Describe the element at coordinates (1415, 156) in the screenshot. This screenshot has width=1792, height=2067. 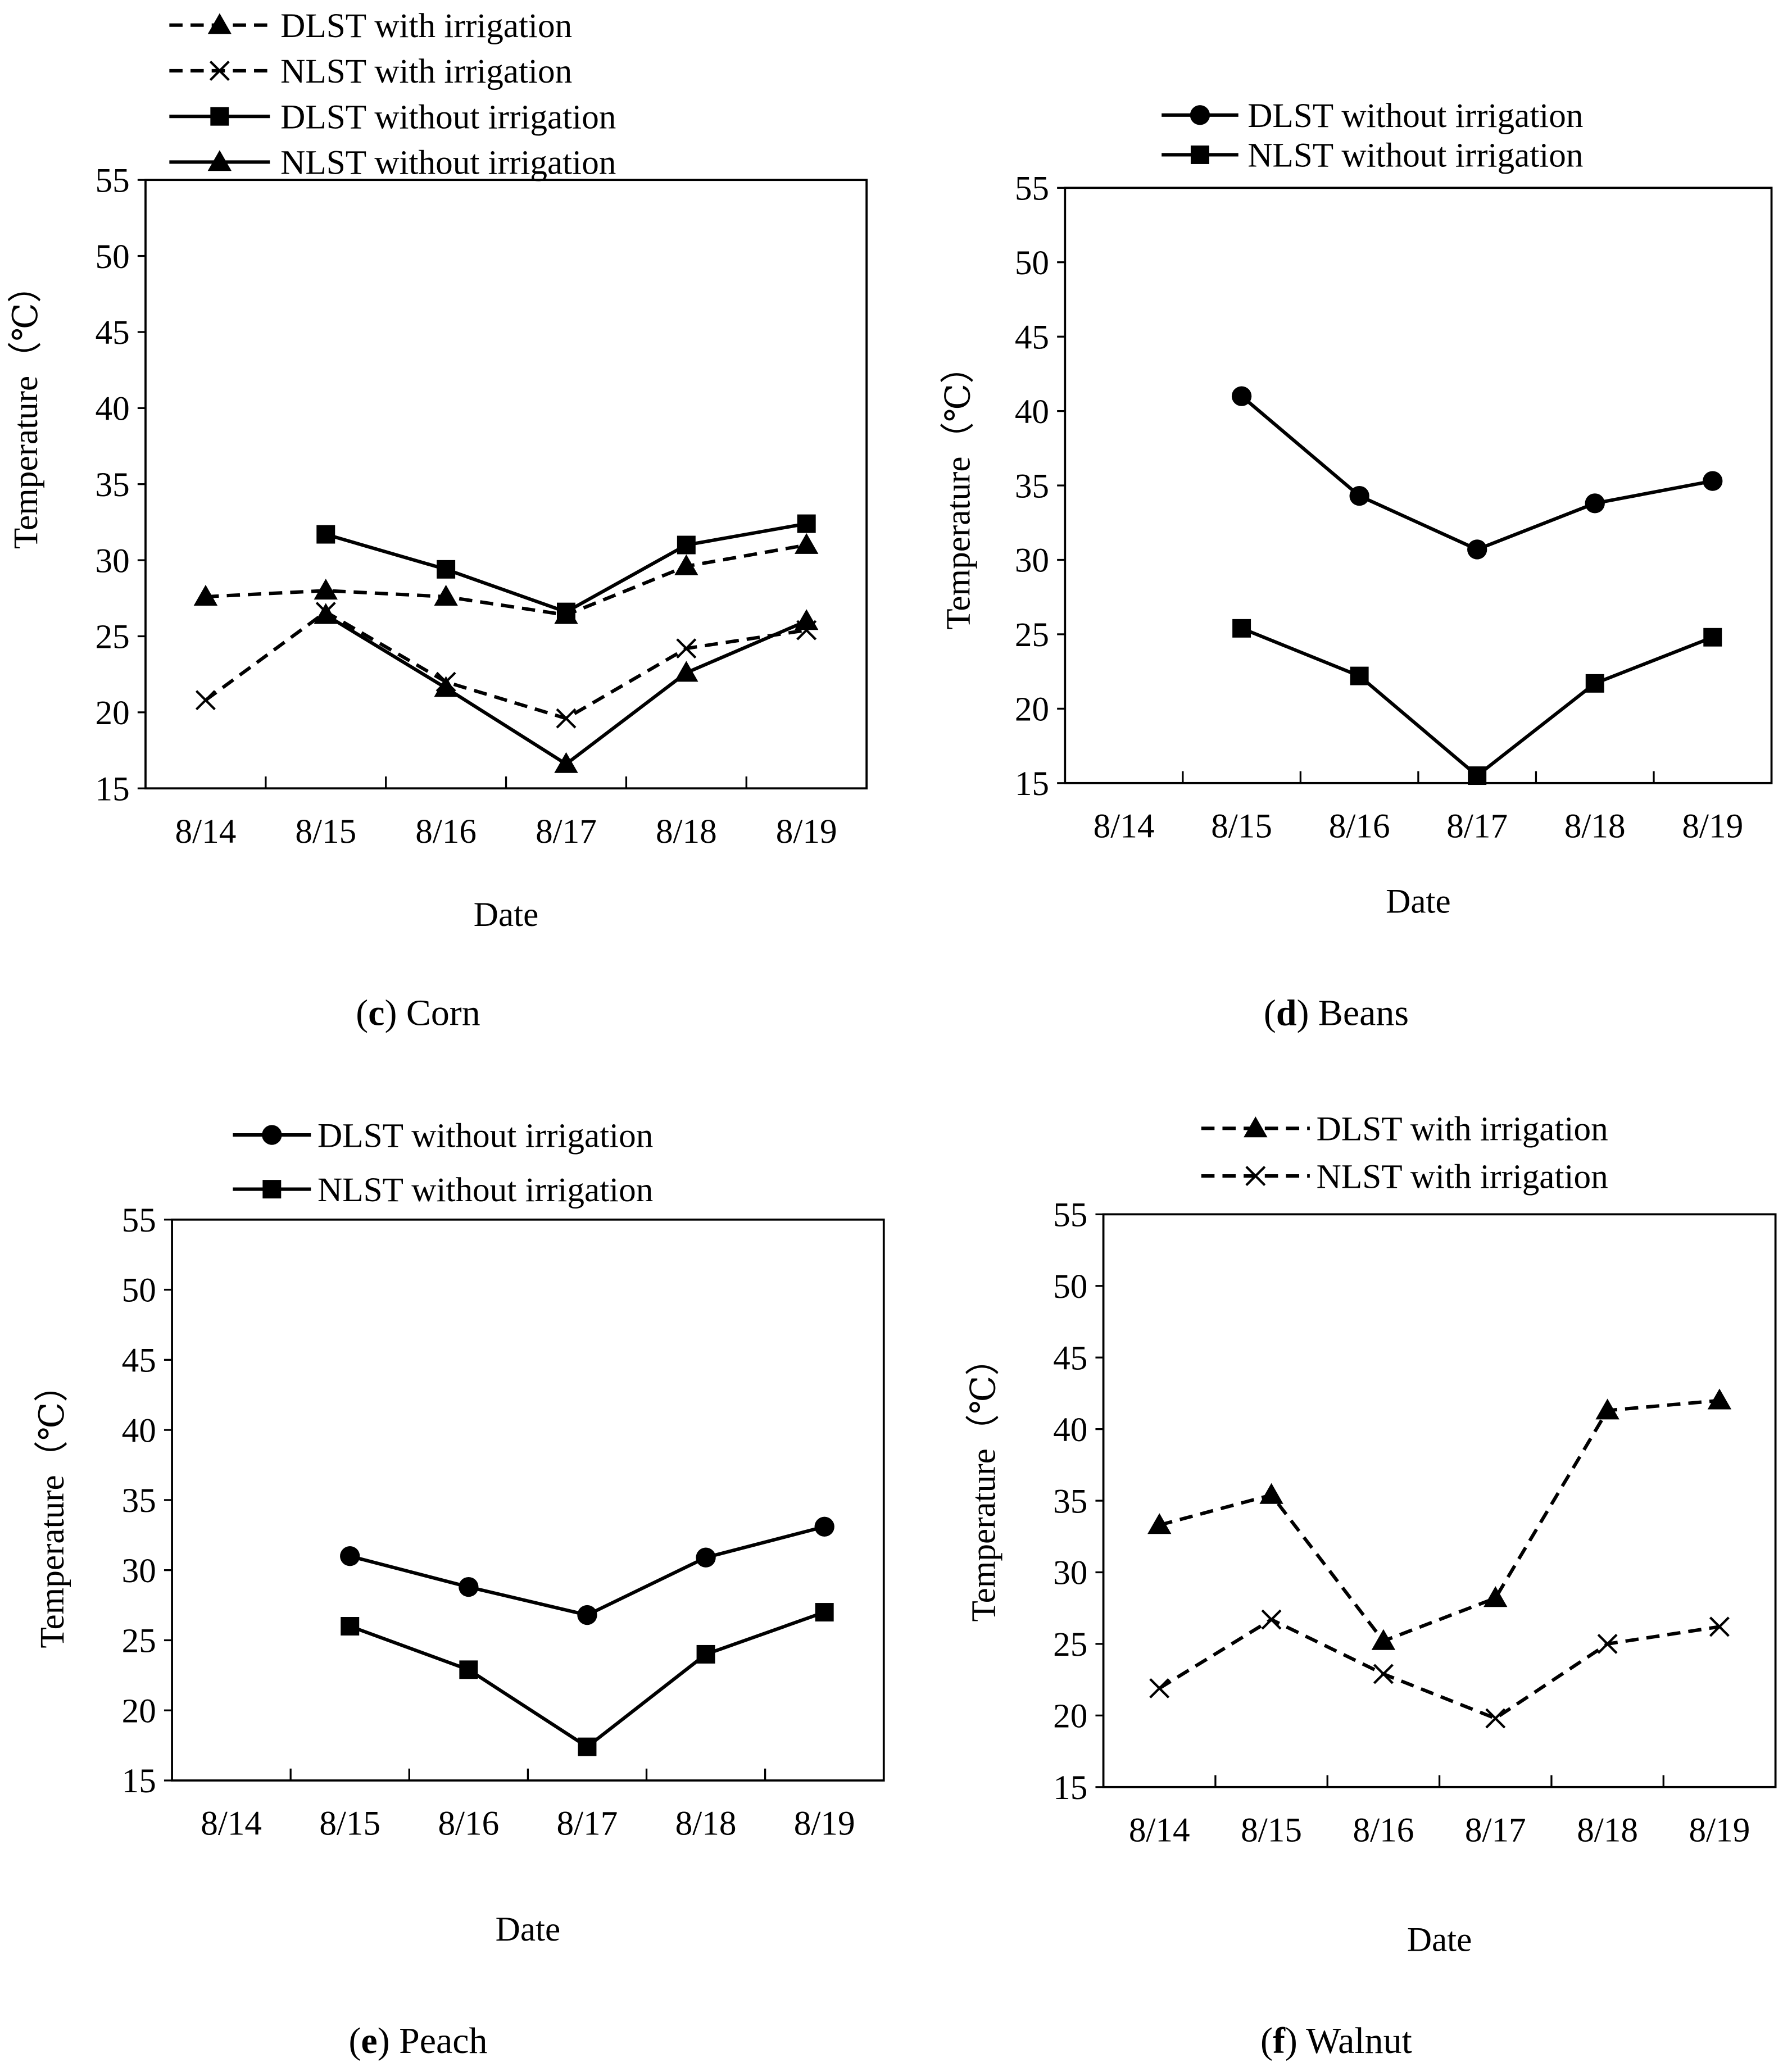
I see `legend-label: NLST without irrigation` at that location.